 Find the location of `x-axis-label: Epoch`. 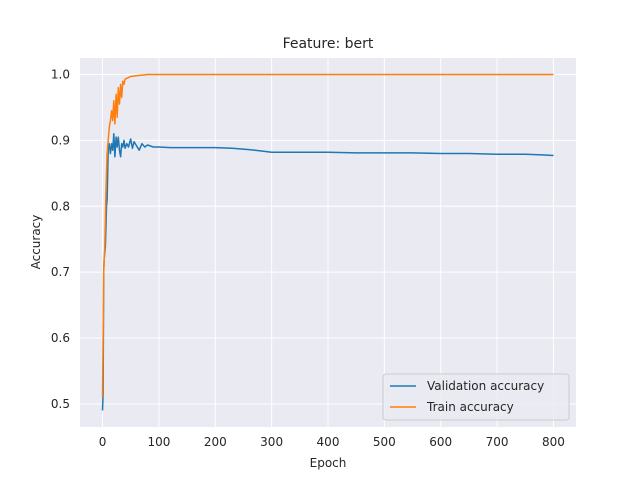

x-axis-label: Epoch is located at coordinates (328, 463).